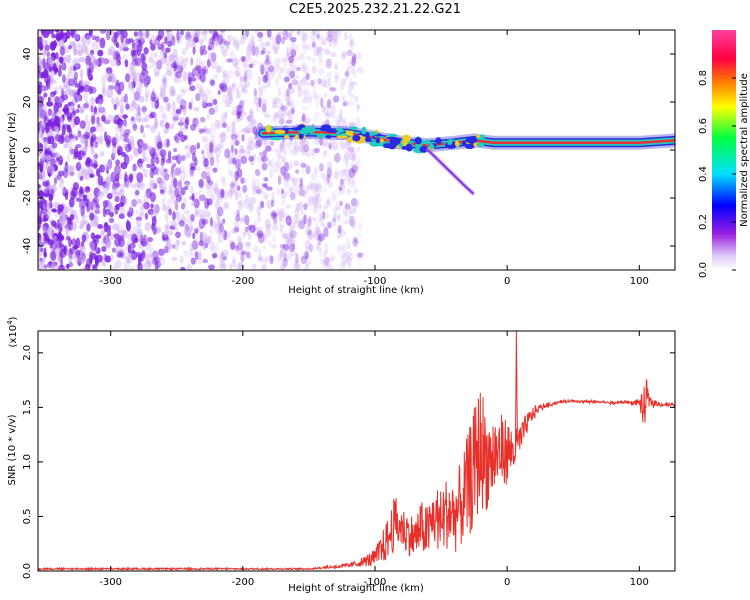 The width and height of the screenshot is (750, 600). I want to click on snr-y-label: SNR (10 * v/v), so click(12, 449).